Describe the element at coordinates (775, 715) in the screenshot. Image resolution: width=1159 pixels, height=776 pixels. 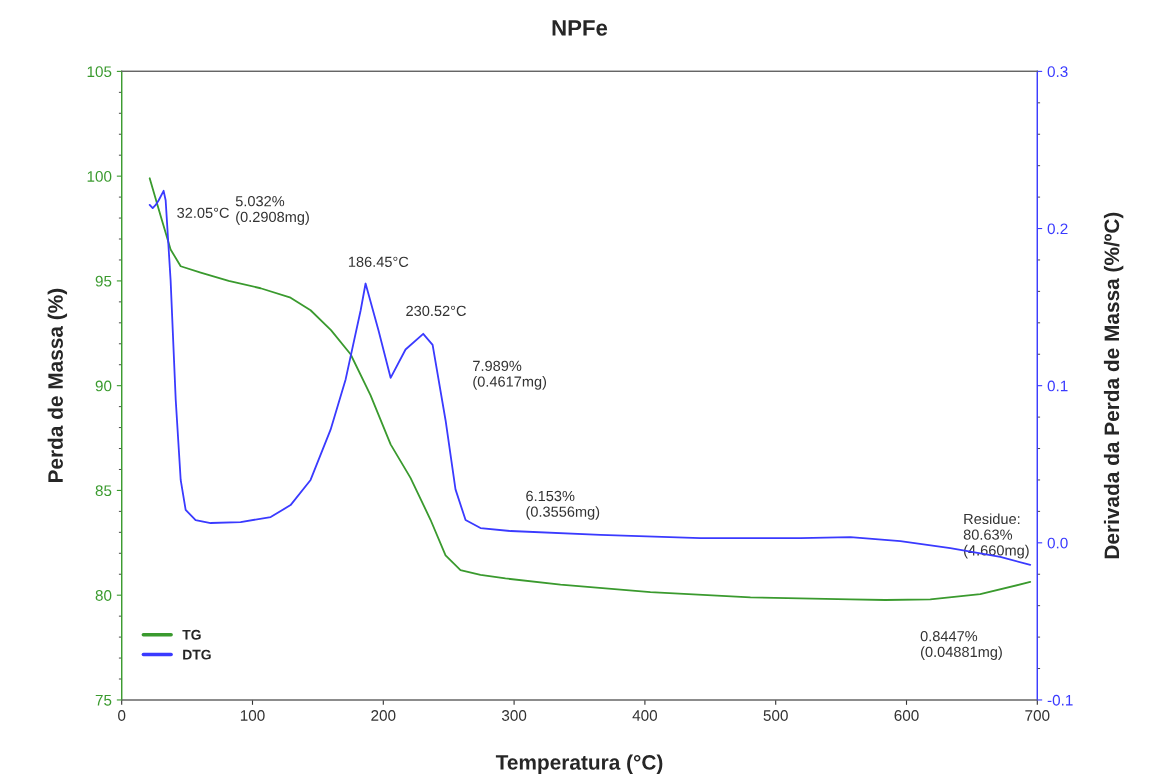
I see `x-tick-label: 500` at that location.